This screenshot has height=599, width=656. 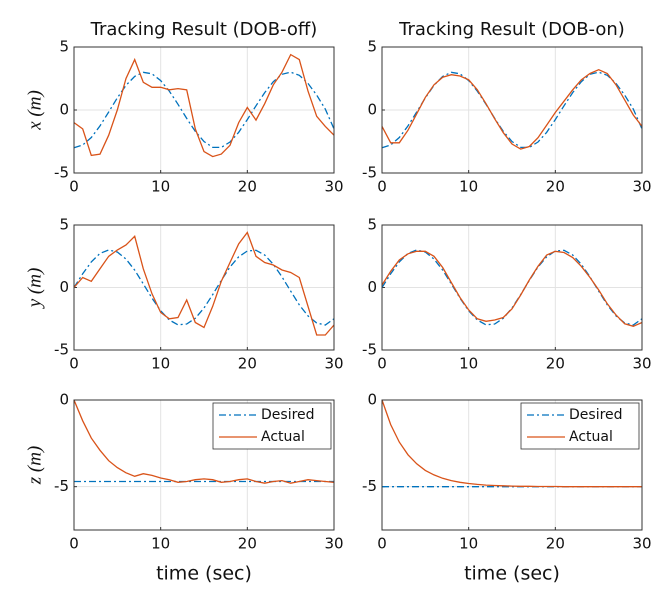 I want to click on y-axis-label: z (m), so click(x=34, y=466).